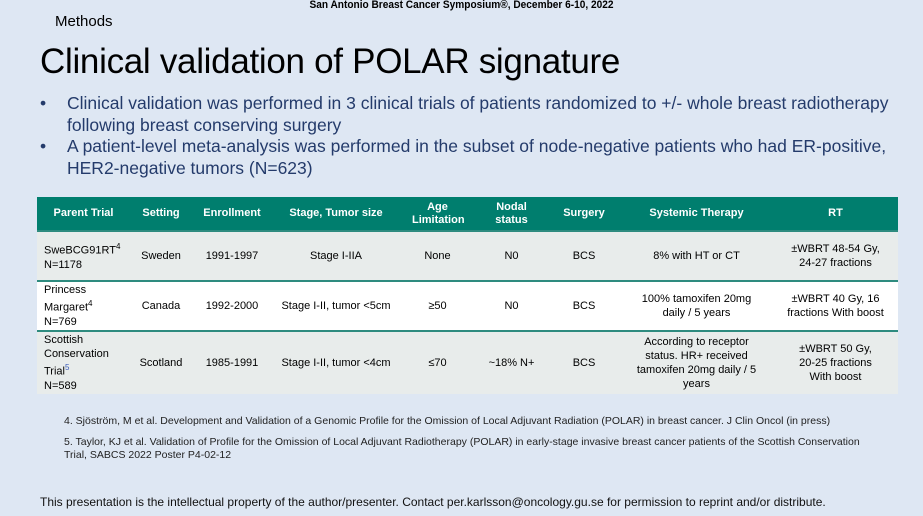 The image size is (923, 516). I want to click on cell-age: ≥50, so click(437, 305).